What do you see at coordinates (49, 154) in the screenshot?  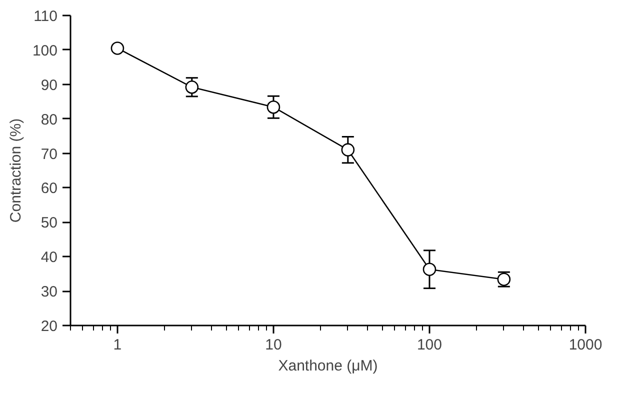 I see `y-tick-label: 70` at bounding box center [49, 154].